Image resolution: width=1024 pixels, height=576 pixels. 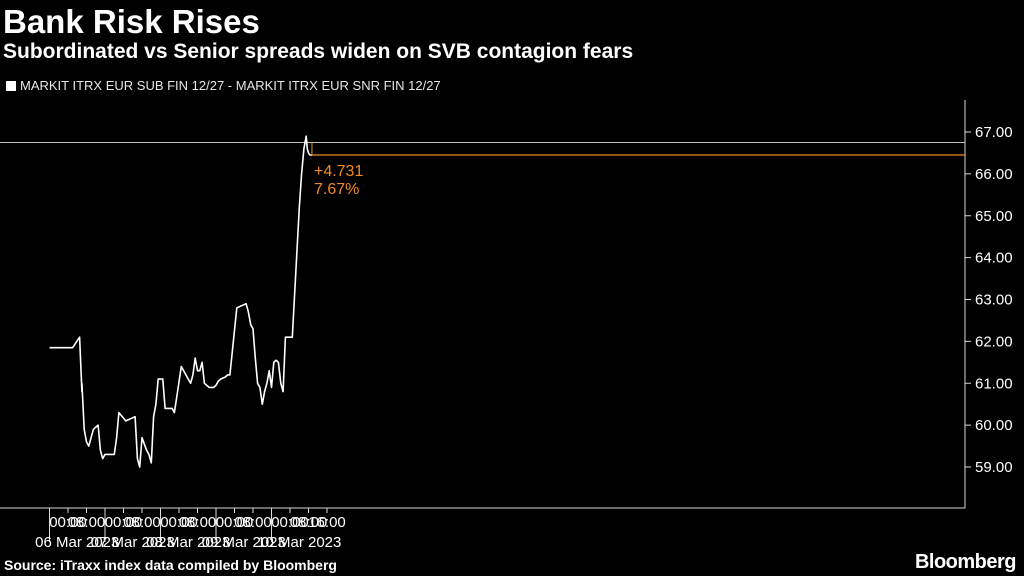 What do you see at coordinates (188, 542) in the screenshot?
I see `x-date-label: 08 Mar 2023` at bounding box center [188, 542].